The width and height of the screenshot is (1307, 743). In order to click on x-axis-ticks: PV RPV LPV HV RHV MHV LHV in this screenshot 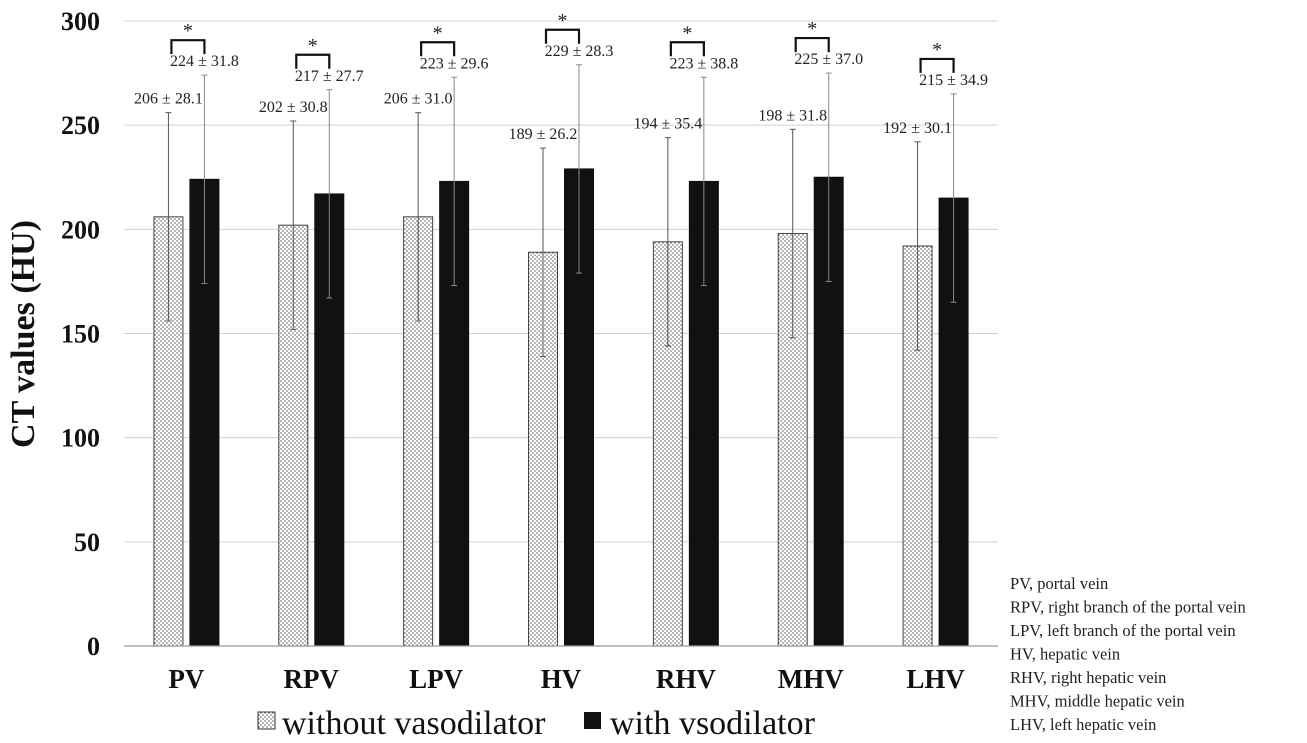, I will do `click(566, 679)`.